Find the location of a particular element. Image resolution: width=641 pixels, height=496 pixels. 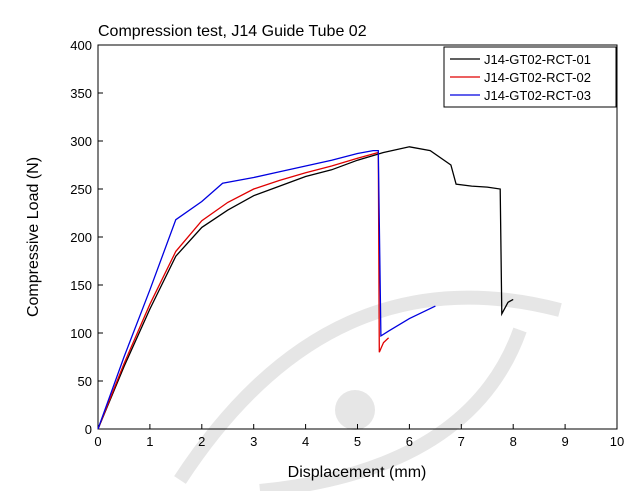

x-tick-label: 6 is located at coordinates (409, 441).